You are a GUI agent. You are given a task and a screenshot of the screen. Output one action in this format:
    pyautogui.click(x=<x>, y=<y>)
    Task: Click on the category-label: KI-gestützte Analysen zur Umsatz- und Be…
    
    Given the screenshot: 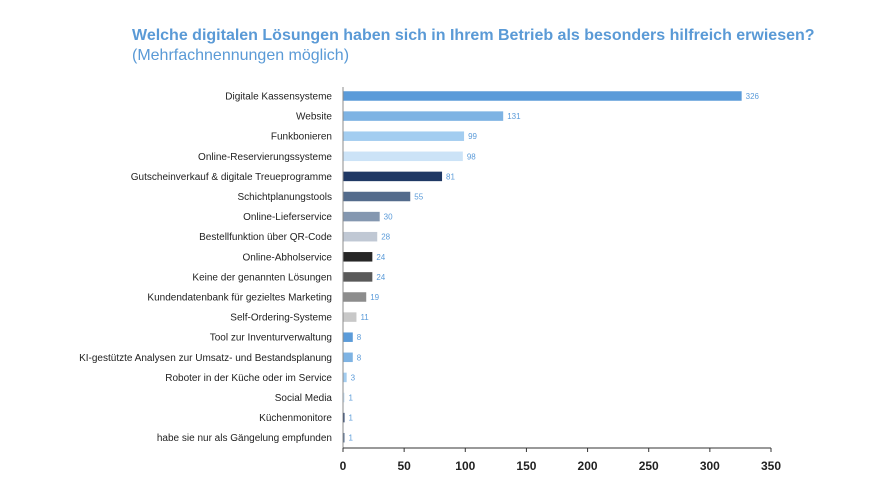 What is the action you would take?
    pyautogui.click(x=205, y=358)
    